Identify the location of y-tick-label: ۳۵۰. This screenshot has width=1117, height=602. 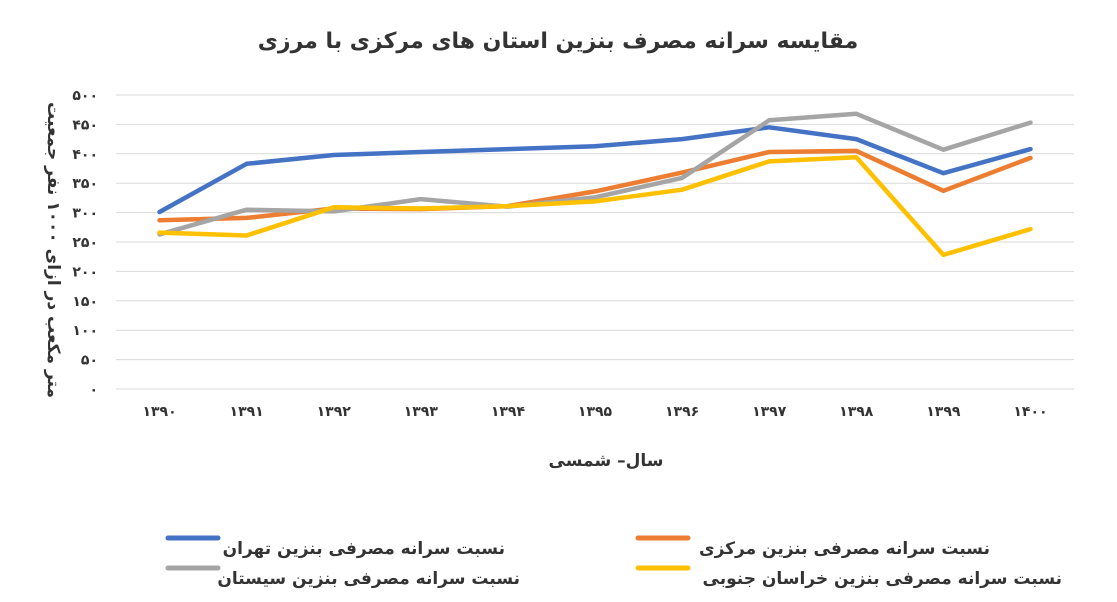
(85, 184).